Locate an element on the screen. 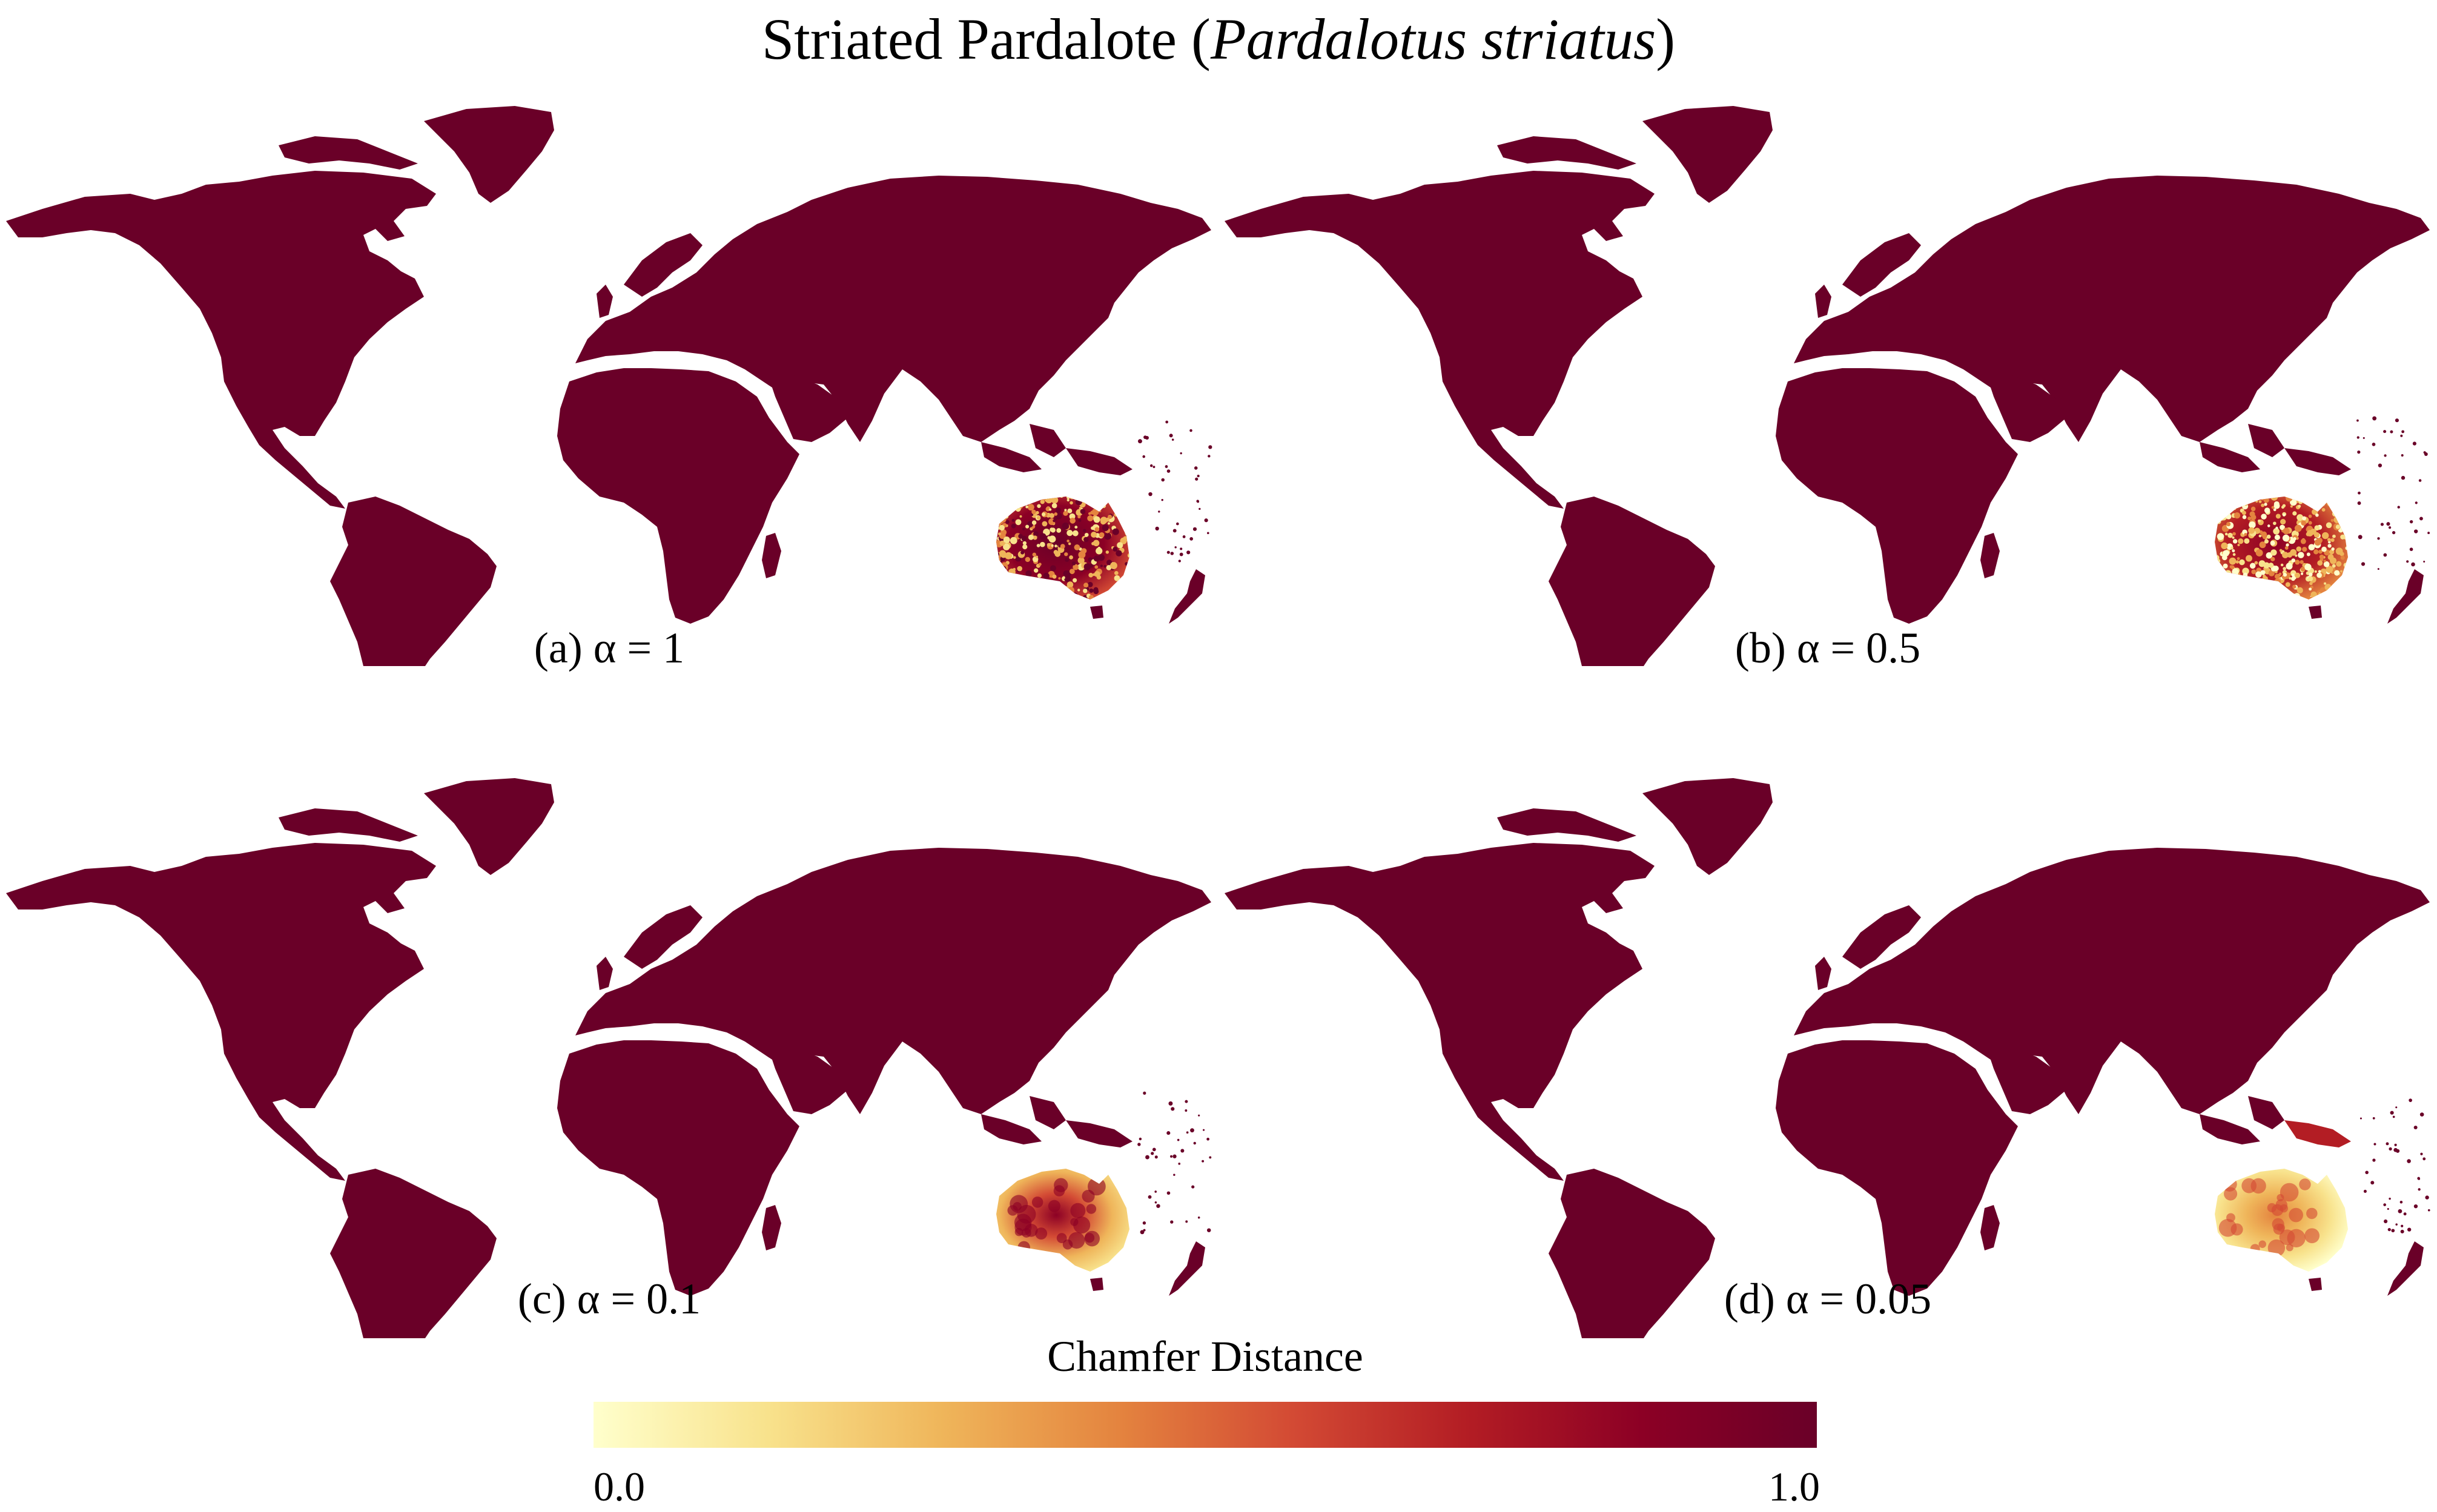  colorbar-min-label: 0.0 is located at coordinates (619, 1487).